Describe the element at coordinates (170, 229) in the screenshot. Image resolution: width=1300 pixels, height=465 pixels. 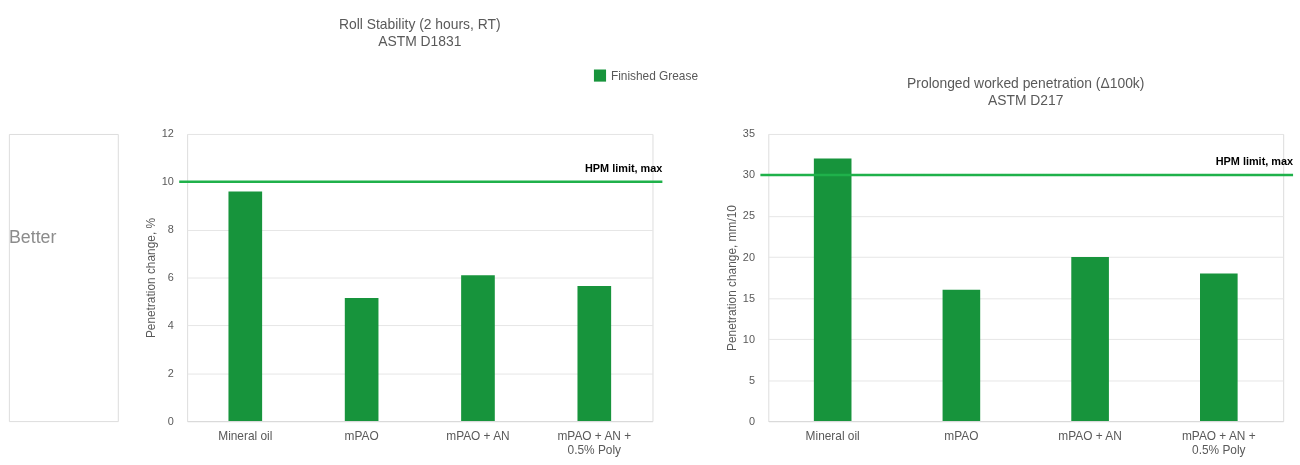
I see `y-tick-label: 8` at that location.